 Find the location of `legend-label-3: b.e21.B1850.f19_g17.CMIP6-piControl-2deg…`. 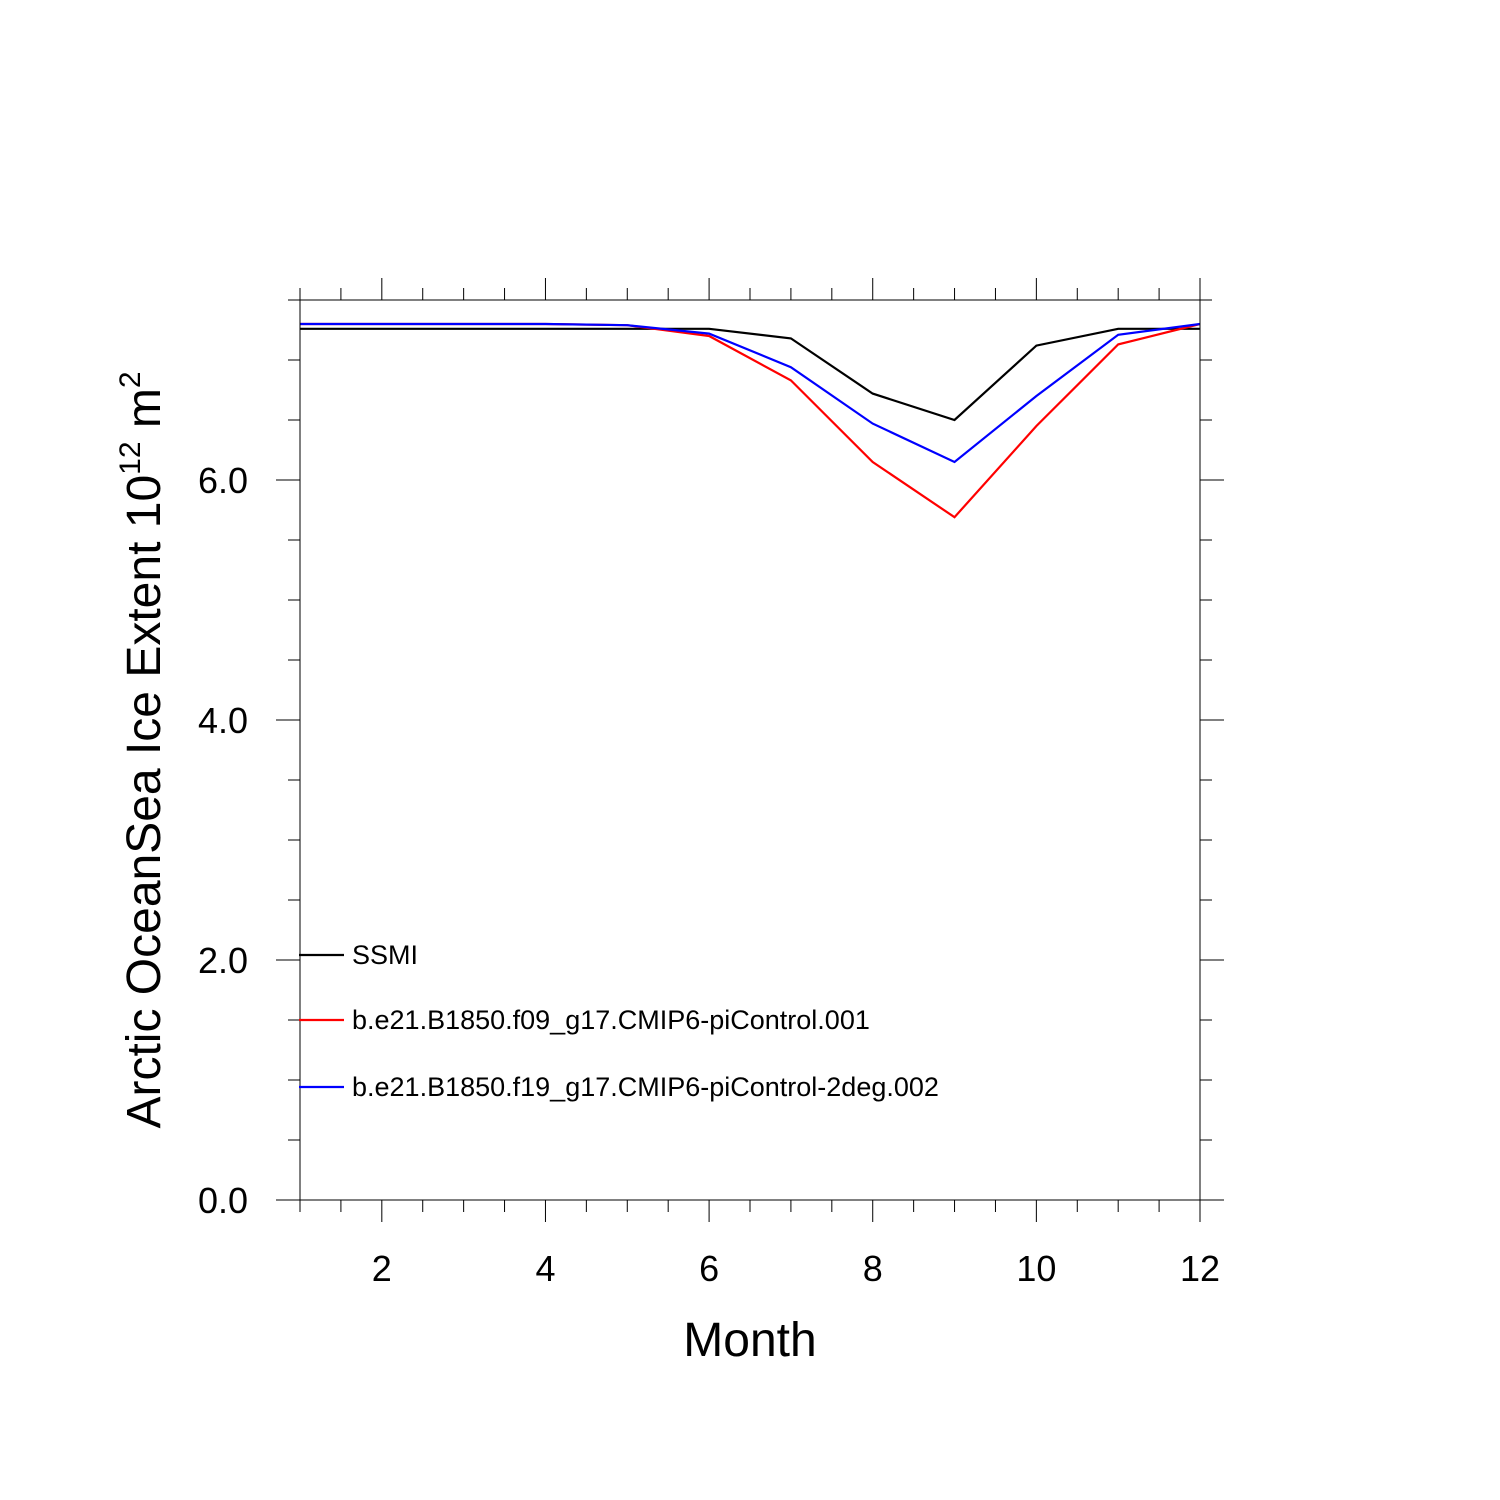

legend-label-3: b.e21.B1850.f19_g17.CMIP6-piControl-2deg… is located at coordinates (645, 1087).